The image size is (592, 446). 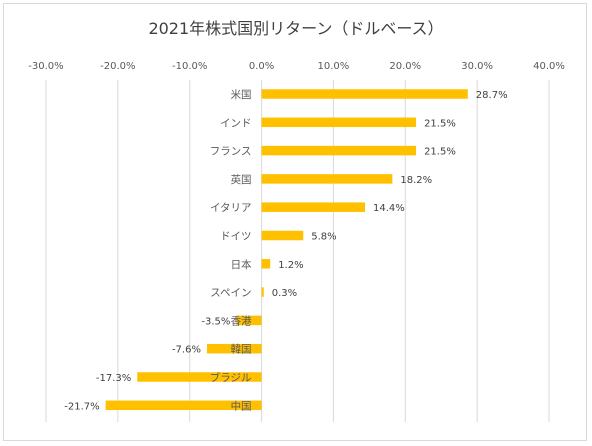 What do you see at coordinates (492, 95) in the screenshot?
I see `data-label: 28.7%` at bounding box center [492, 95].